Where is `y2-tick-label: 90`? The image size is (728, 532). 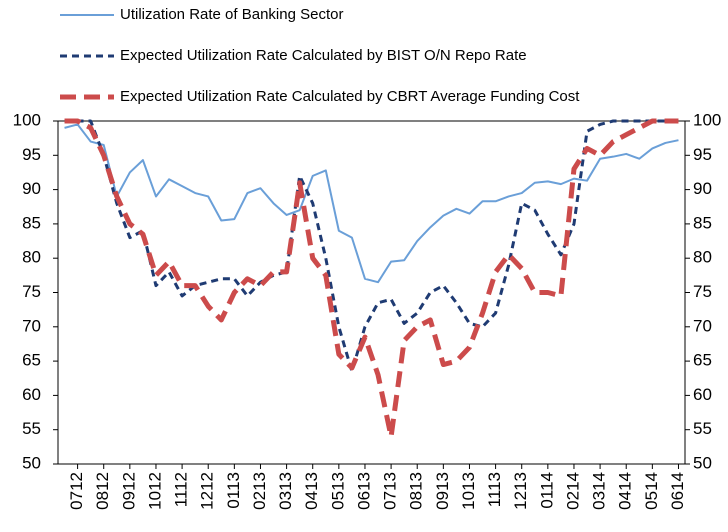
y2-tick-label: 90 is located at coordinates (702, 188).